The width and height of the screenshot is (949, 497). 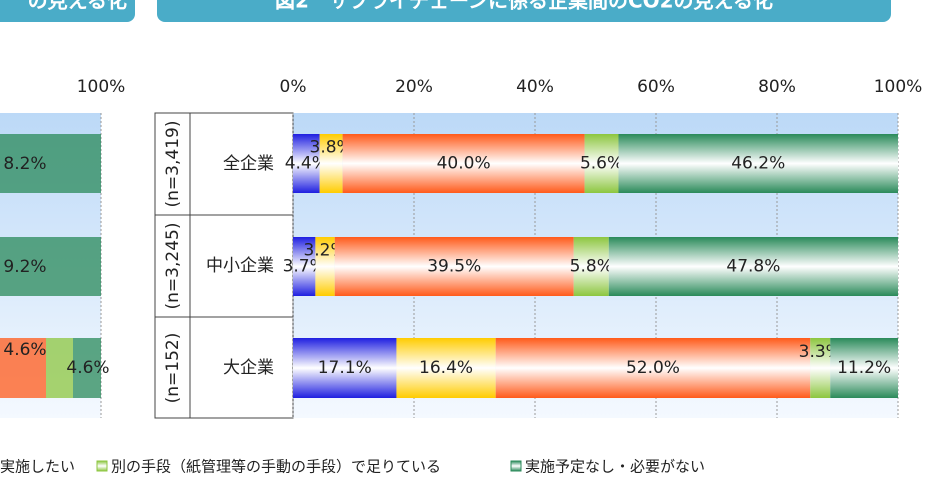 What do you see at coordinates (173, 164) in the screenshot?
I see `sample-size: (n=3,419)` at bounding box center [173, 164].